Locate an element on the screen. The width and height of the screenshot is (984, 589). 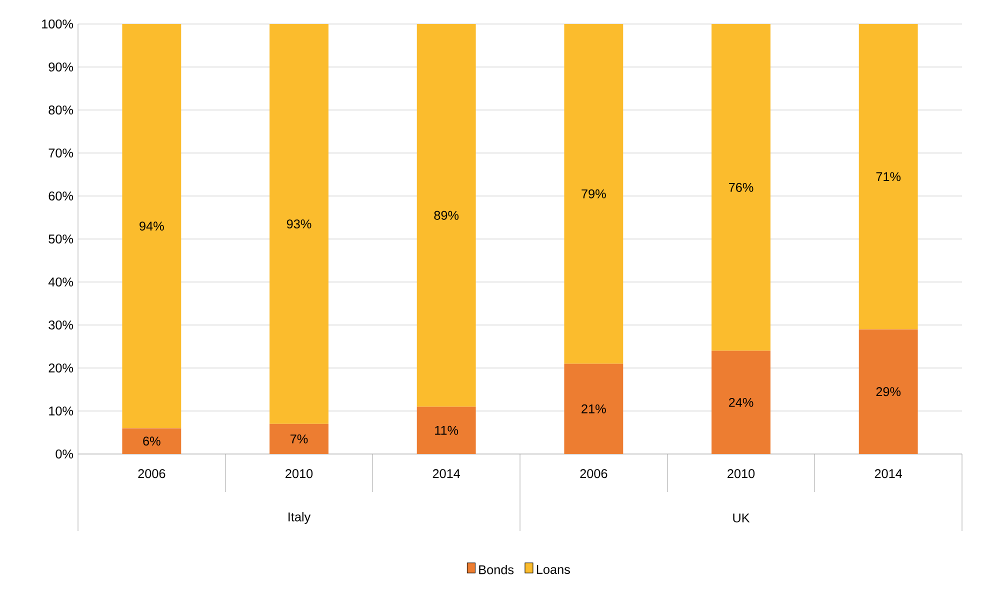
y-tick-label: 30% is located at coordinates (61, 325).